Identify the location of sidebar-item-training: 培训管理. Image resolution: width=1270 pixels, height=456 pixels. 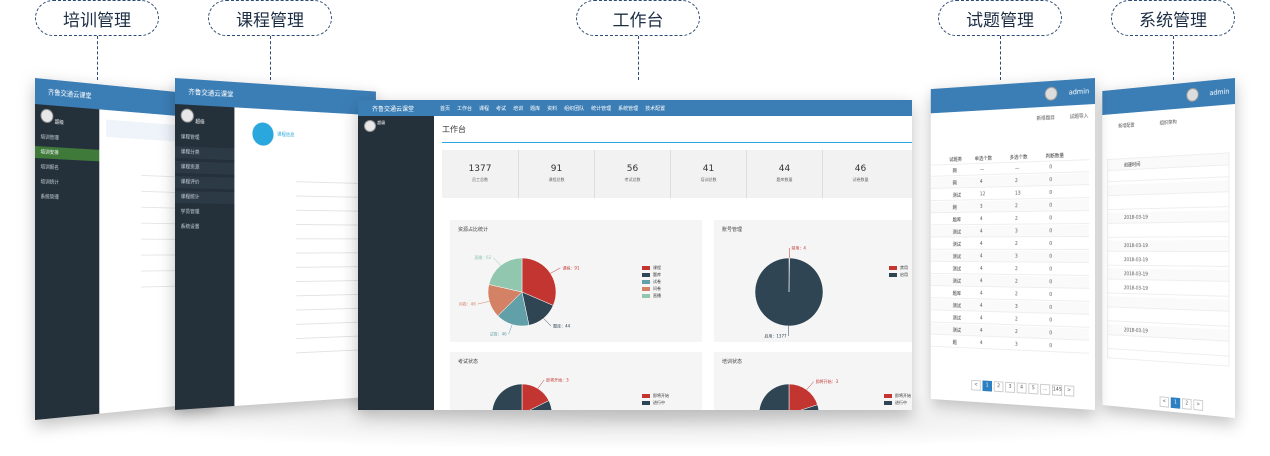
(49, 138).